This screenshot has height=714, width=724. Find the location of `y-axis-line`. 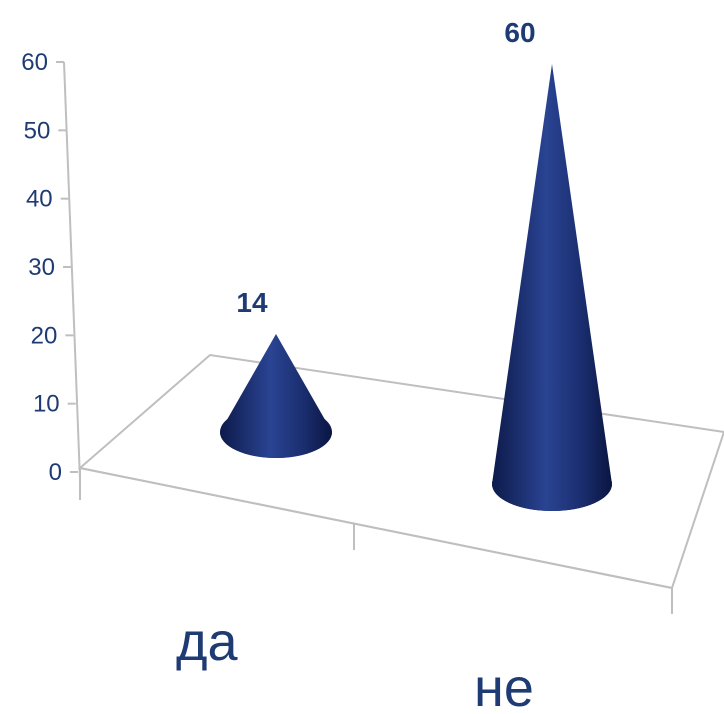

y-axis-line is located at coordinates (72, 271).